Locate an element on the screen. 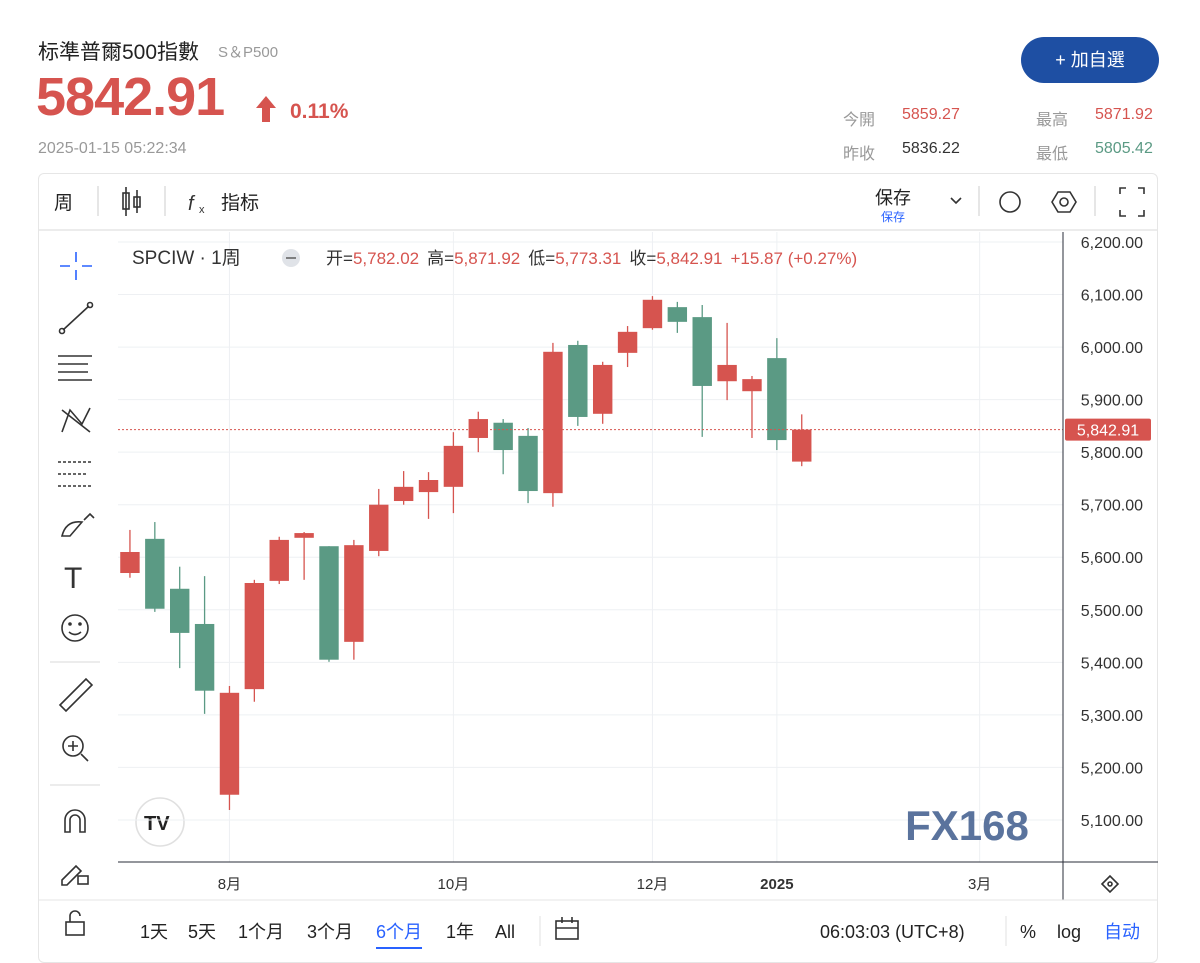 Image resolution: width=1200 pixels, height=963 pixels. range-button: 5天 is located at coordinates (202, 932).